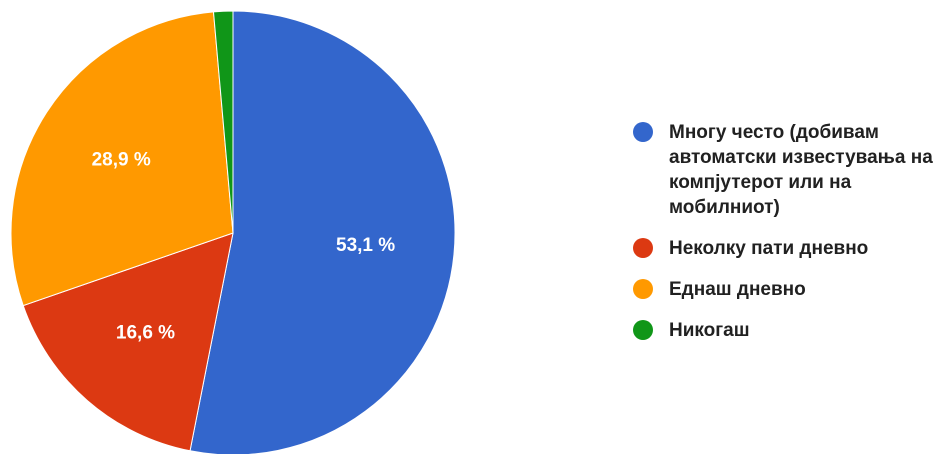 This screenshot has width=946, height=454. I want to click on legend-item-several-times-daily: Неколку пати дневно, so click(783, 248).